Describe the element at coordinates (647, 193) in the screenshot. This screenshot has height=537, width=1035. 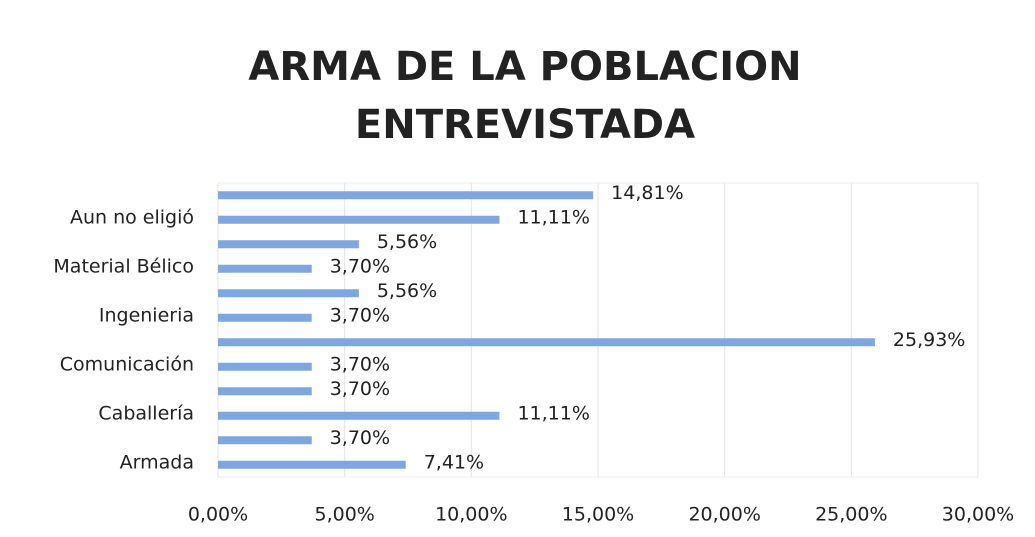
I see `data-label: 14,81%` at that location.